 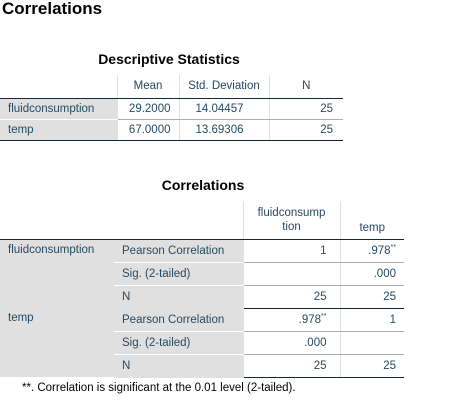 I want to click on page-title: Correlations, so click(x=52, y=9).